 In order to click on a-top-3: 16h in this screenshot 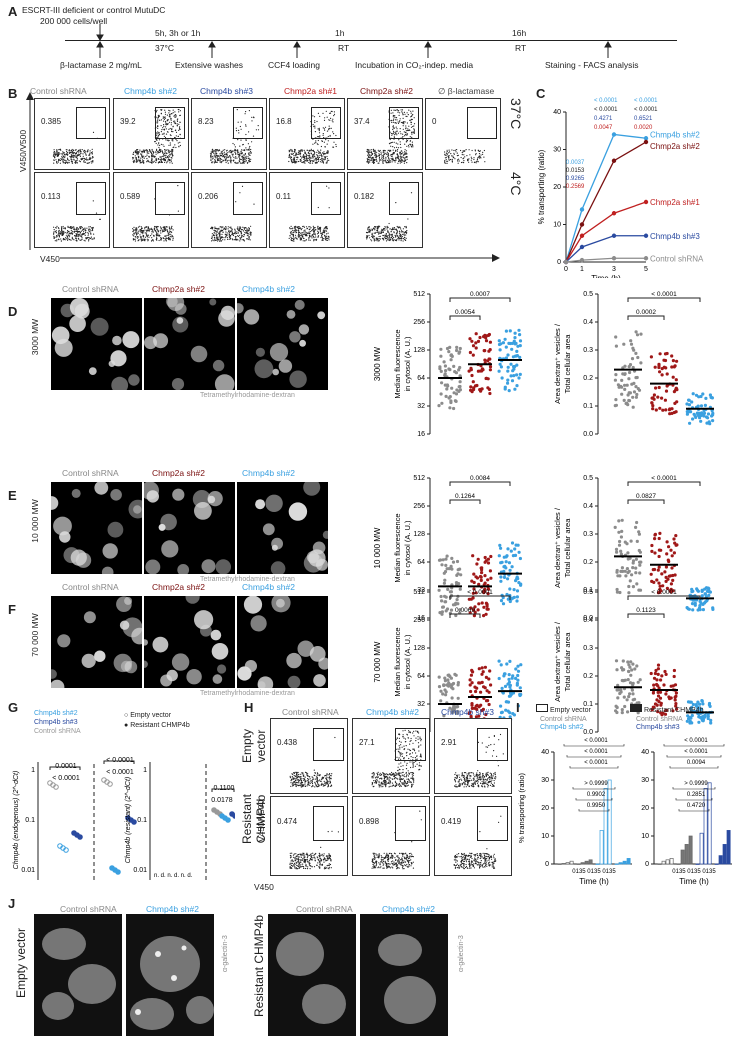, I will do `click(519, 33)`.